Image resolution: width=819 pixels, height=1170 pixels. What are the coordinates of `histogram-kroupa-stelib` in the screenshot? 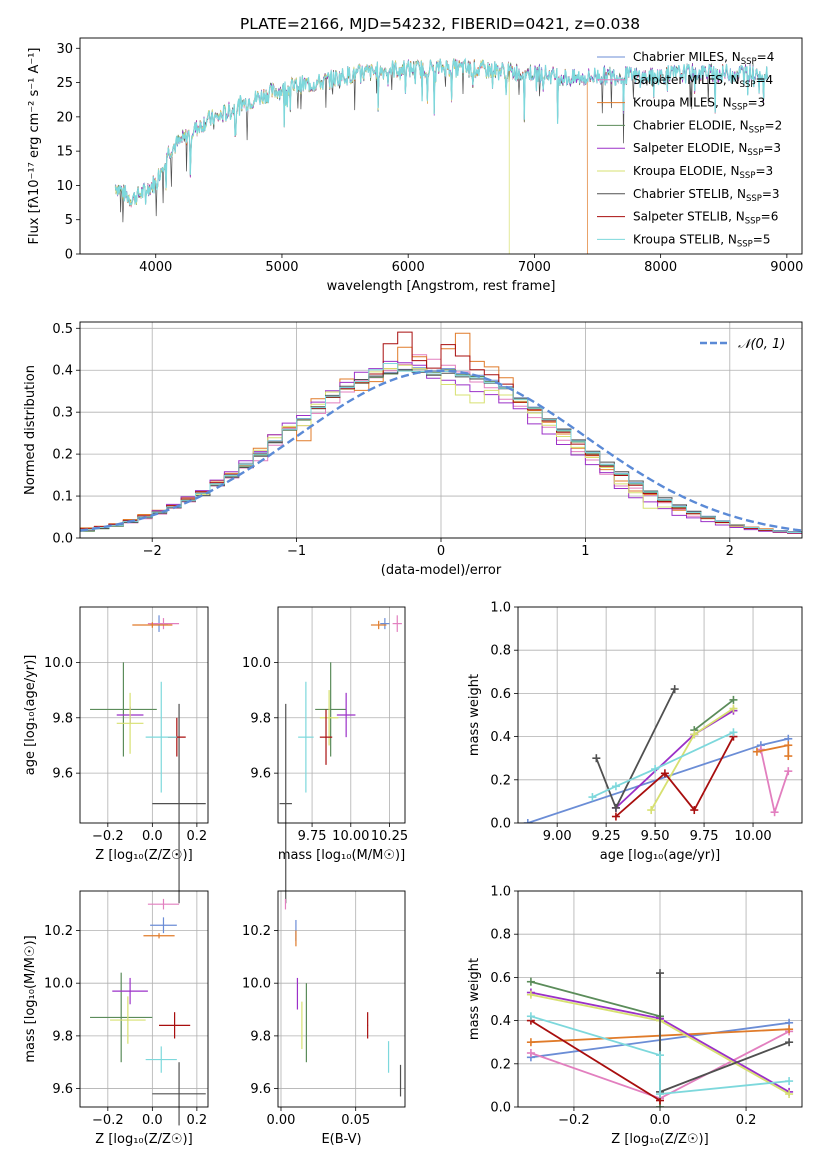 It's located at (441, 448).